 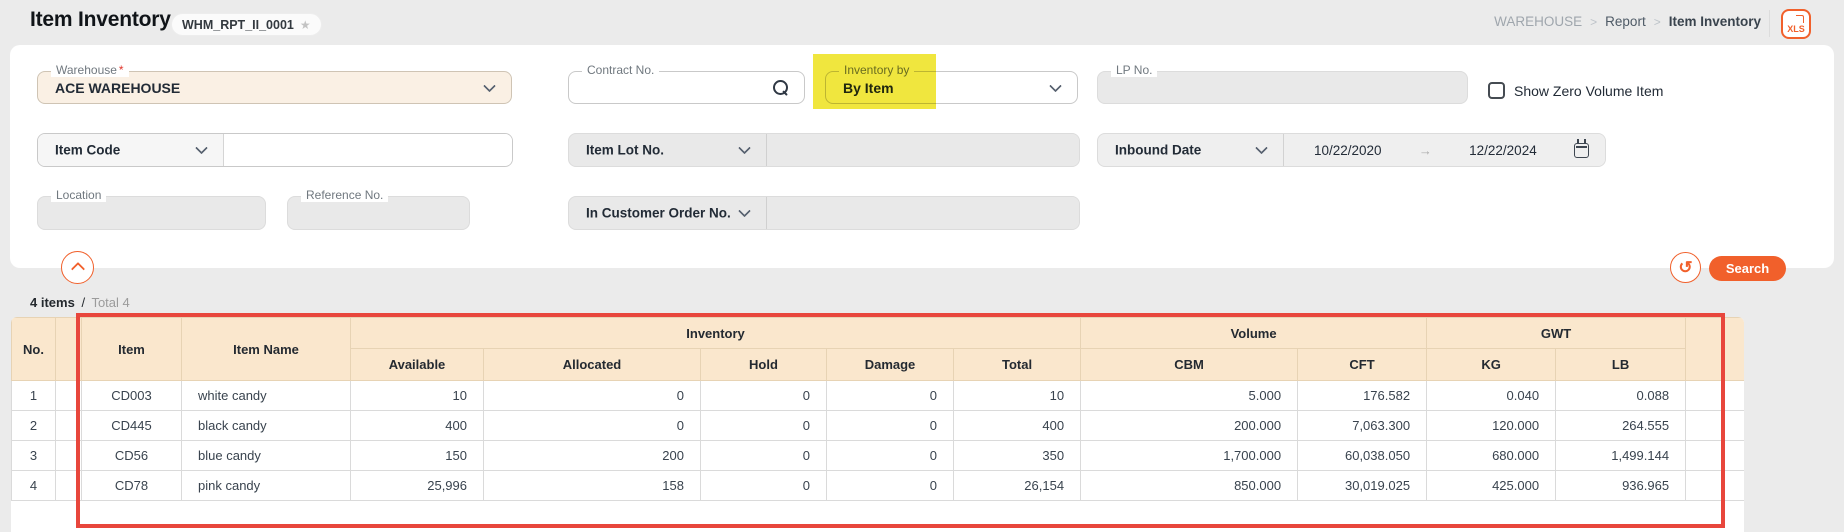 I want to click on warehouse-select: Warehouse * ACE WAREHOUSE, so click(x=274, y=83).